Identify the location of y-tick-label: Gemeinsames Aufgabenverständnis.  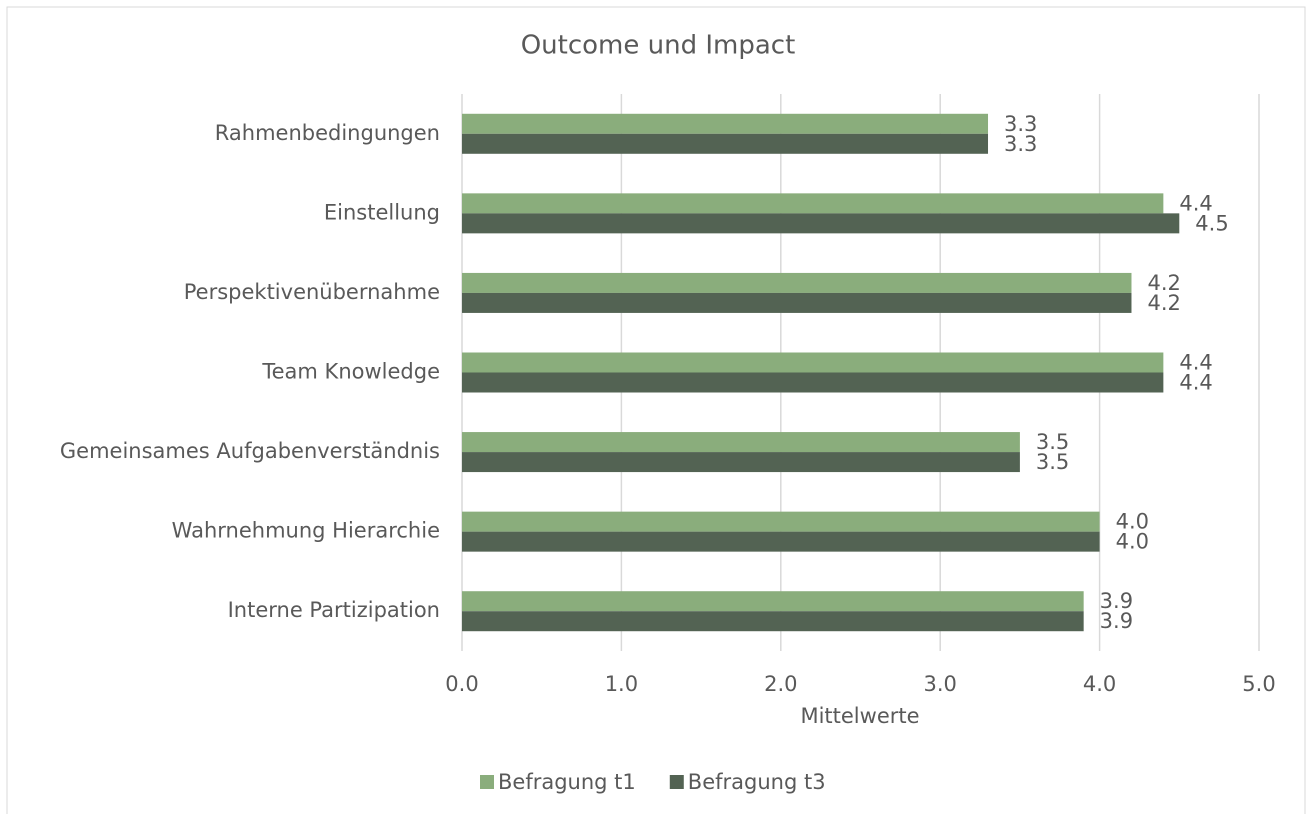
(250, 451).